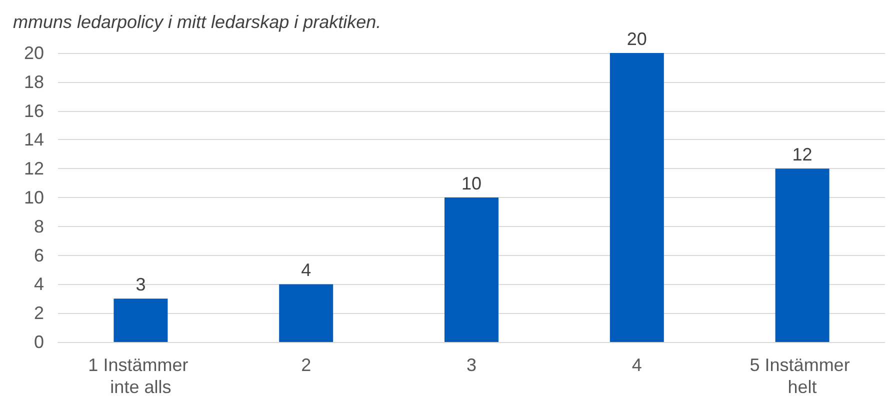  Describe the element at coordinates (636, 39) in the screenshot. I see `data-label: 20` at that location.